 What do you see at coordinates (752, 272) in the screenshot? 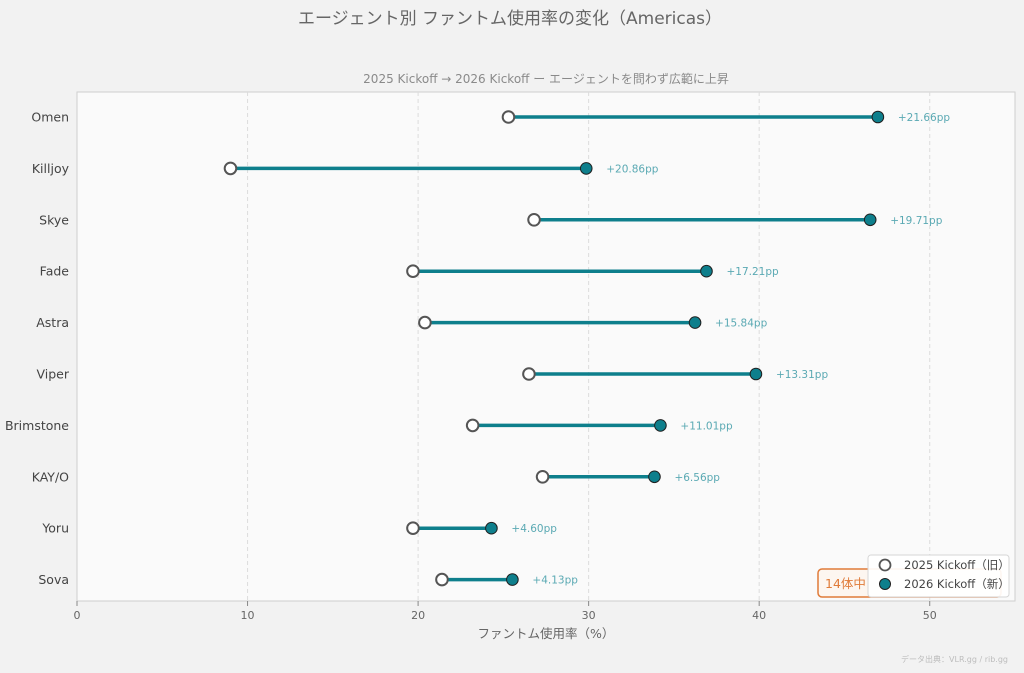
I see `delta-label: +17.21pp` at bounding box center [752, 272].